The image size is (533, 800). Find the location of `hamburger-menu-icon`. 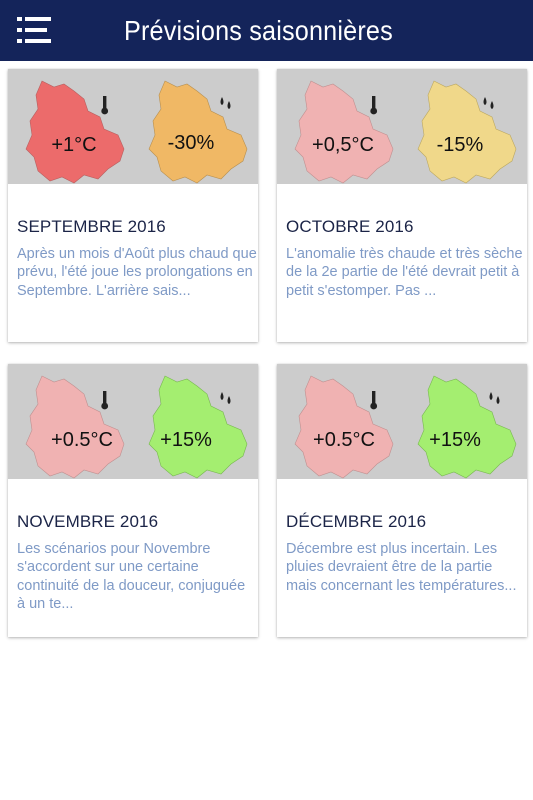

hamburger-menu-icon is located at coordinates (34, 30).